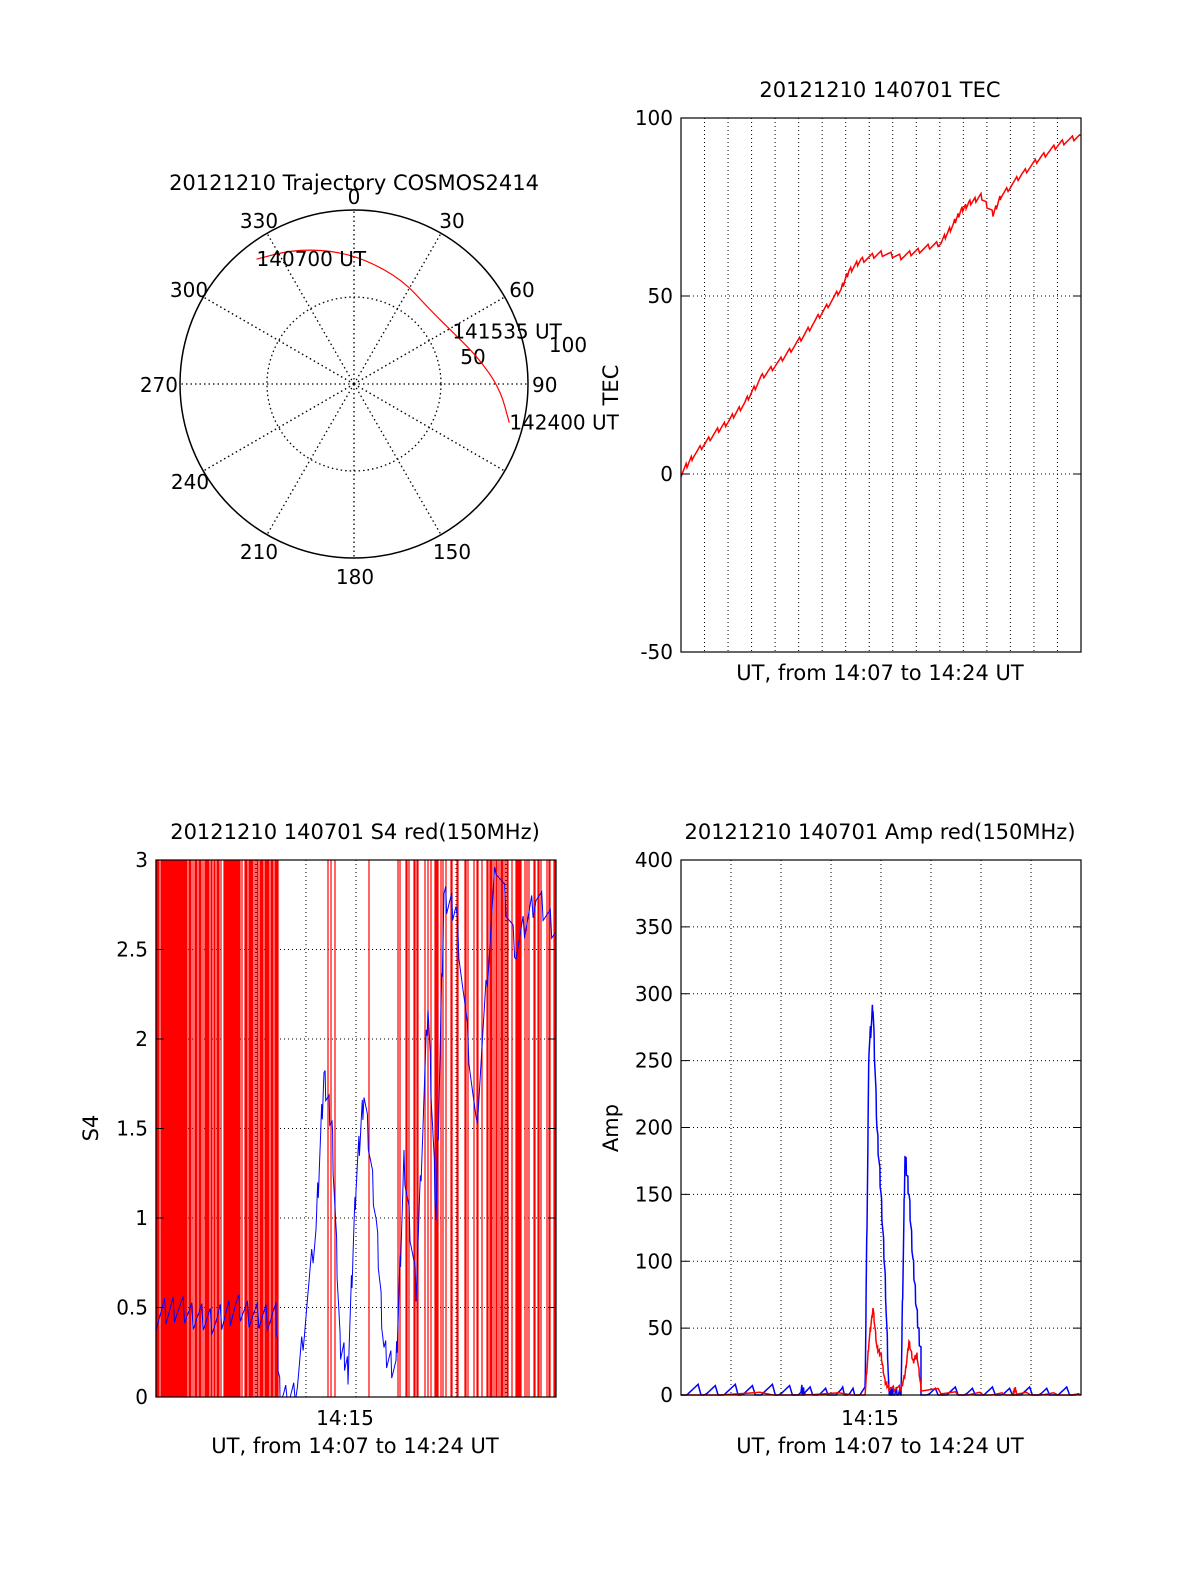 Image resolution: width=1200 pixels, height=1575 pixels. I want to click on amp-red-series-line, so click(881, 1351).